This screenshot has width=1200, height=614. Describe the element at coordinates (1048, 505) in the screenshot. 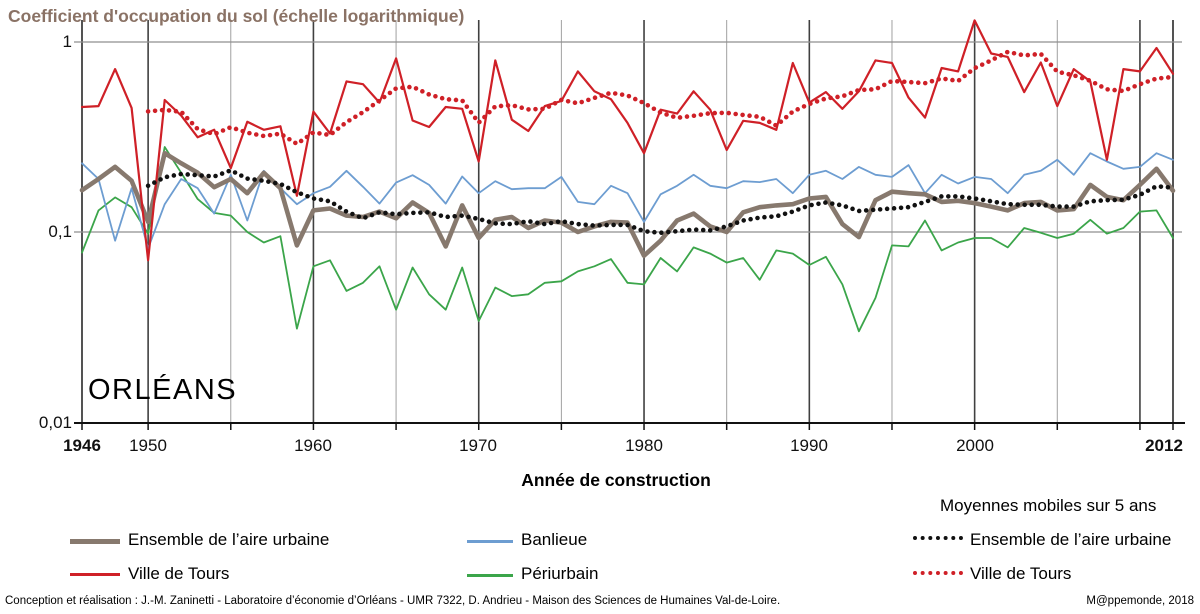

I see `legend-moving-avg-header: Moyennes mobiles sur 5 ans` at that location.